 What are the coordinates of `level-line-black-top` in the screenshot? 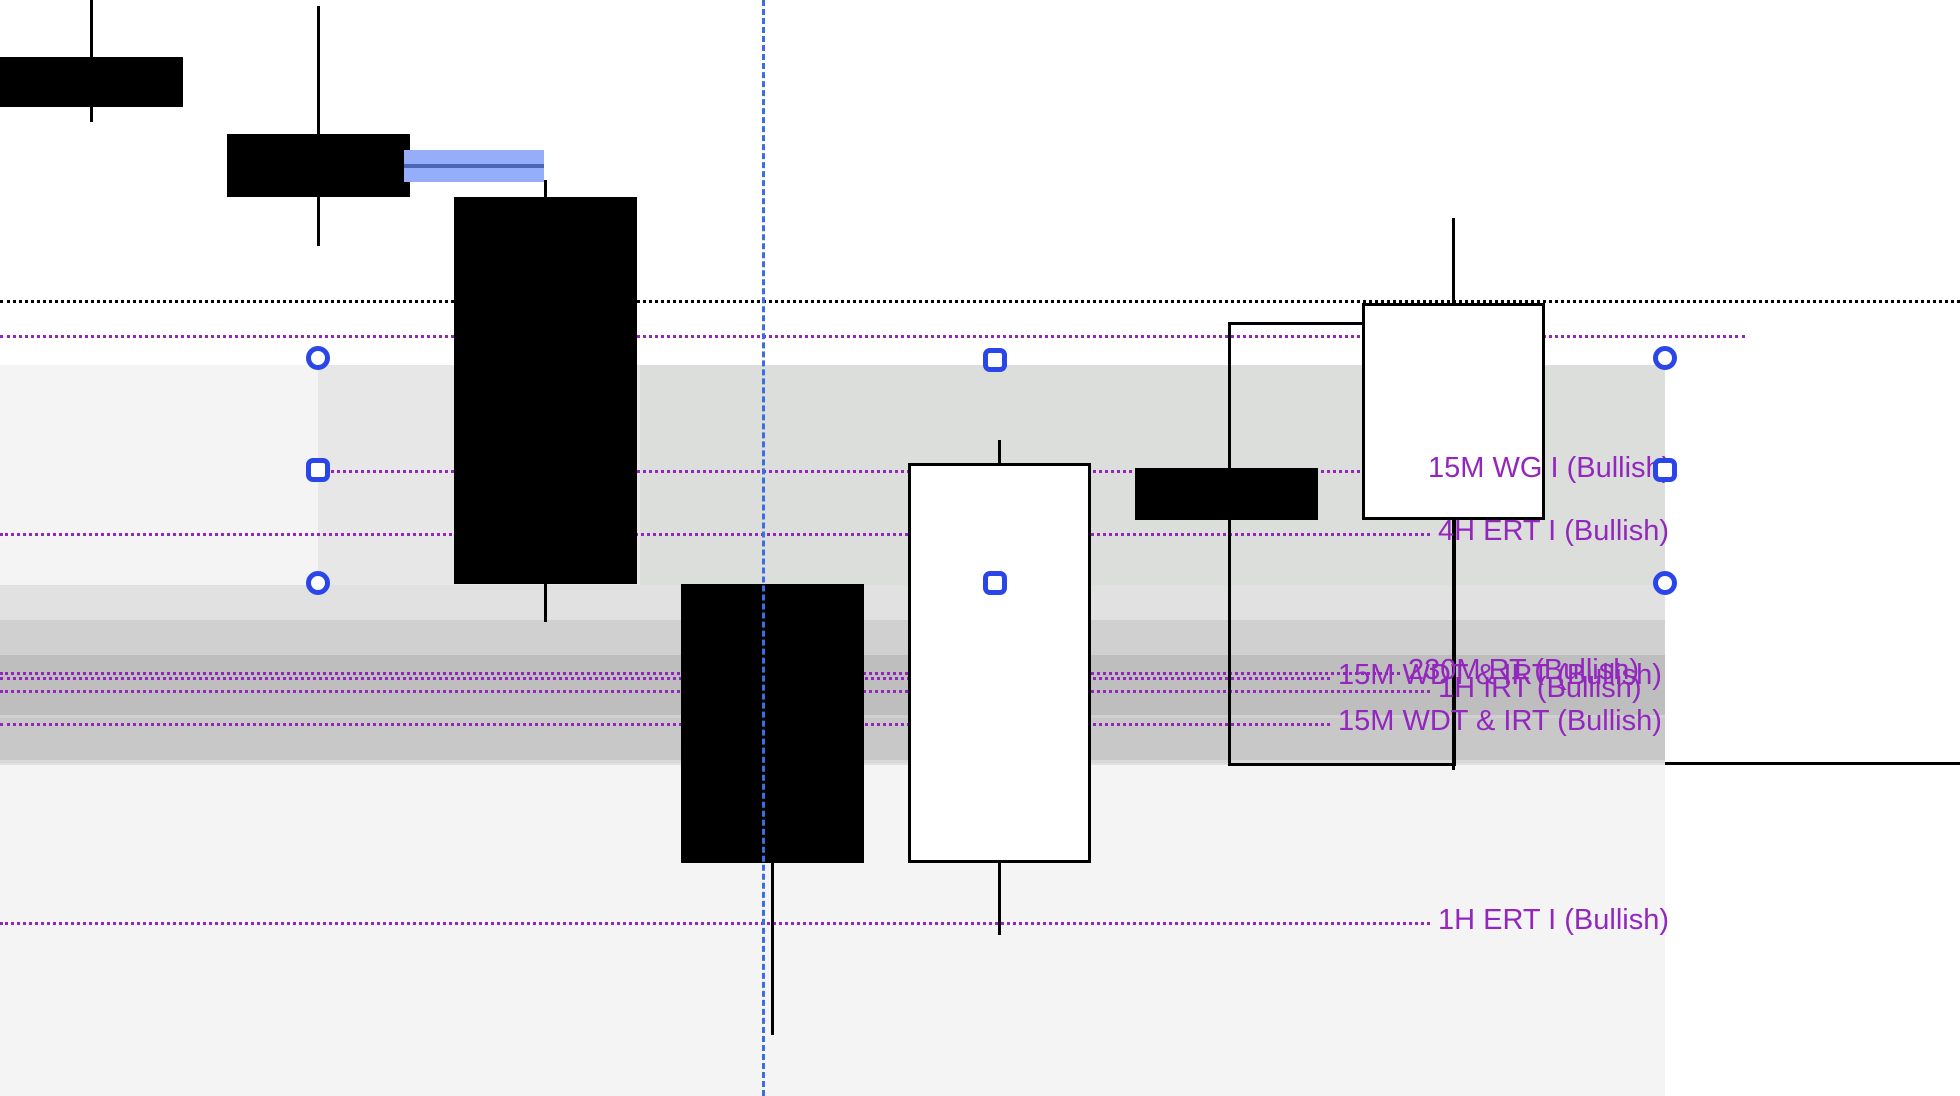 It's located at (980, 301).